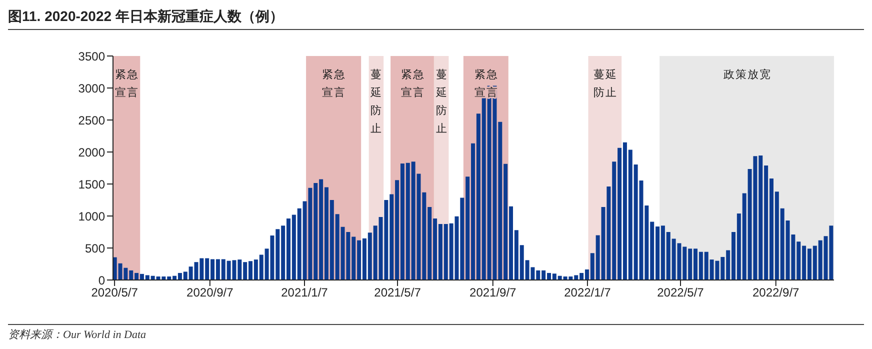  Describe the element at coordinates (95, 248) in the screenshot. I see `y-tick-label: 500` at that location.